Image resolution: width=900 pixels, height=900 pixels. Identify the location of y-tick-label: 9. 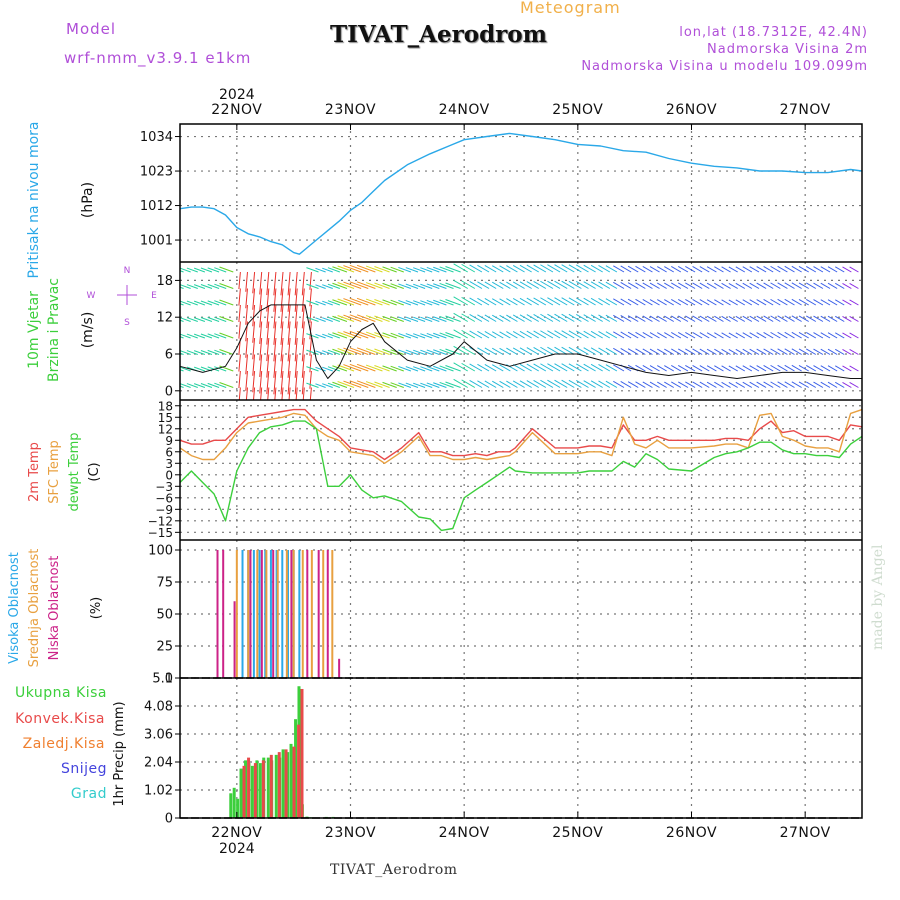
(169, 441).